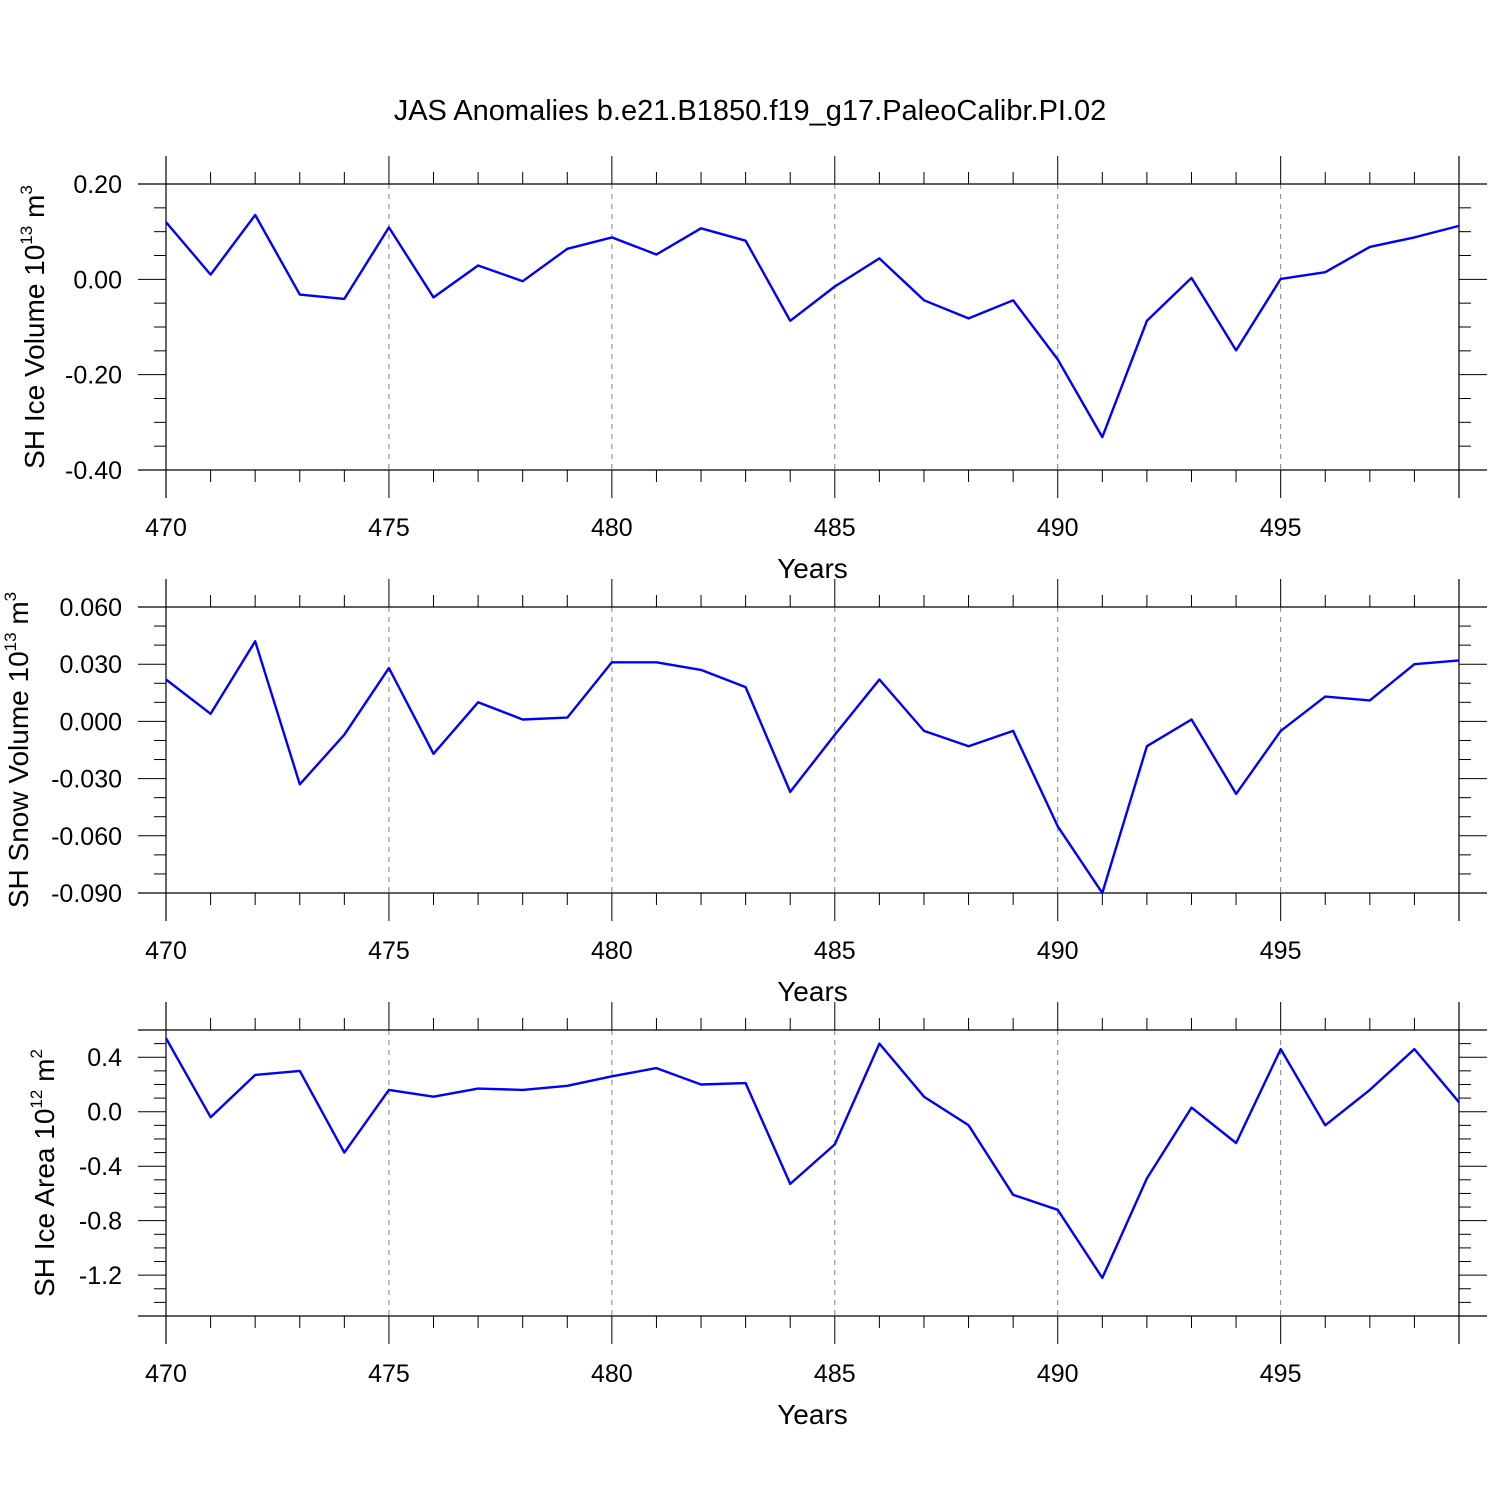  What do you see at coordinates (97, 185) in the screenshot?
I see `y-tick-label: 0.20` at bounding box center [97, 185].